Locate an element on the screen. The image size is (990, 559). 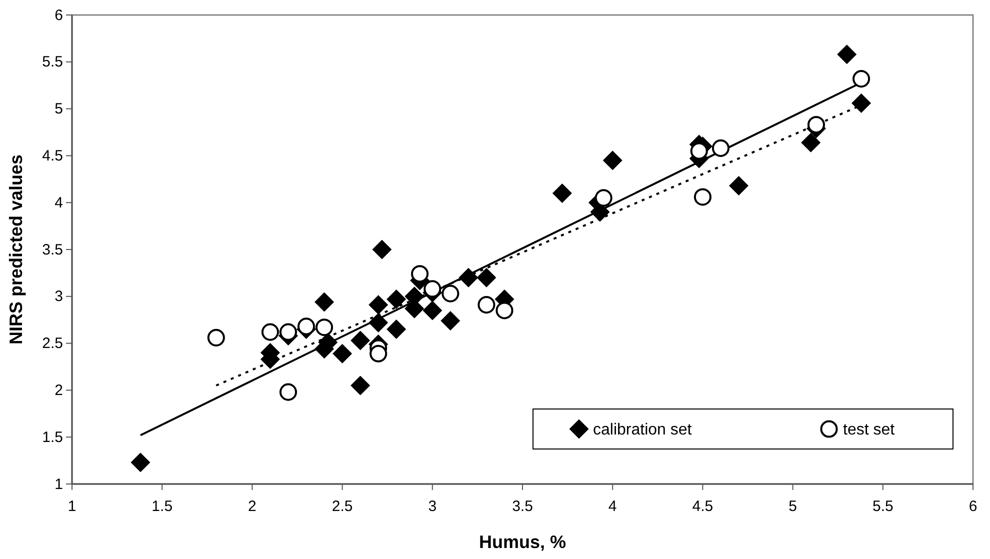
y-tick-label: 2 is located at coordinates (58, 390).